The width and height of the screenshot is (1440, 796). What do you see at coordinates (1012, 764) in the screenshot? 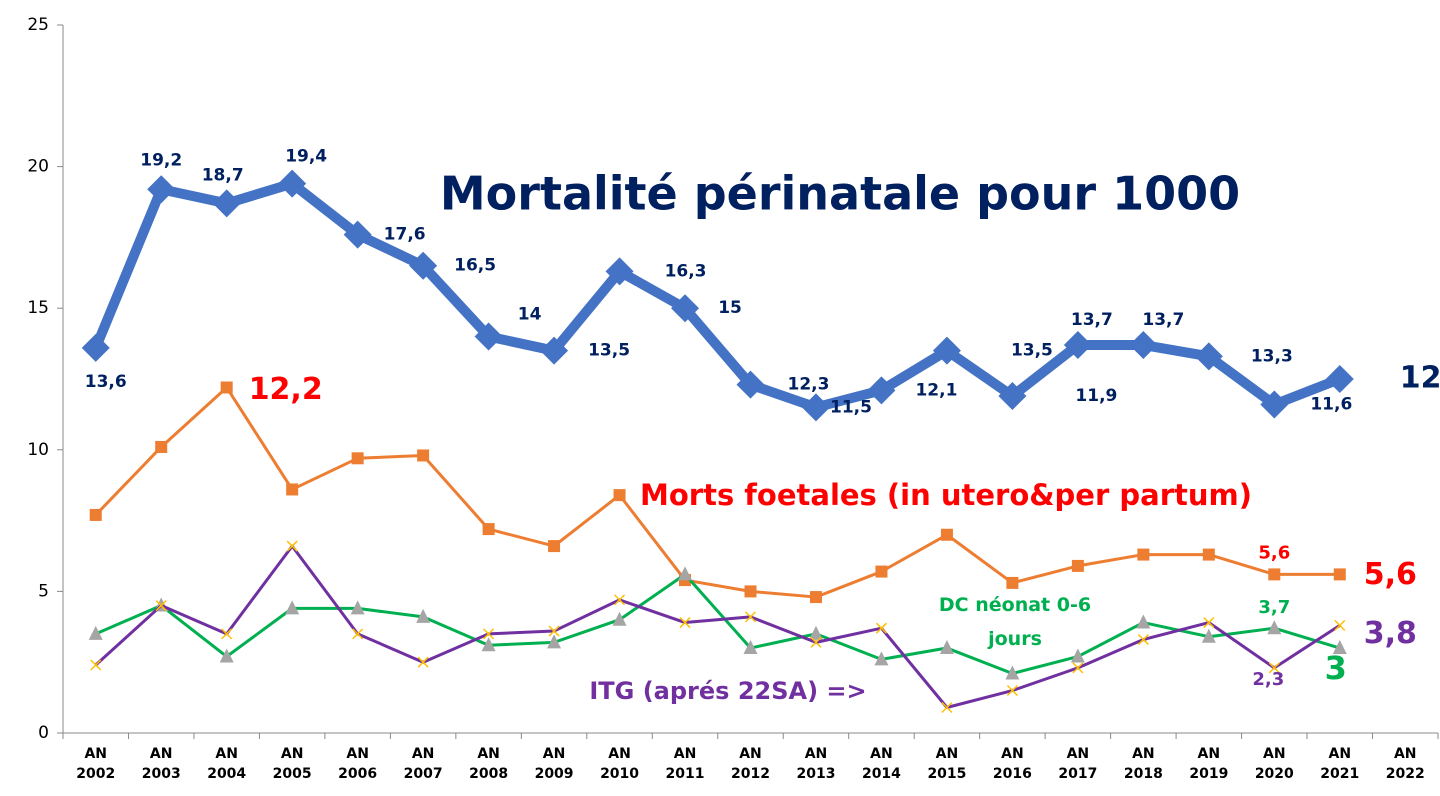
I see `x-tick-label: AN 2016` at bounding box center [1012, 764].